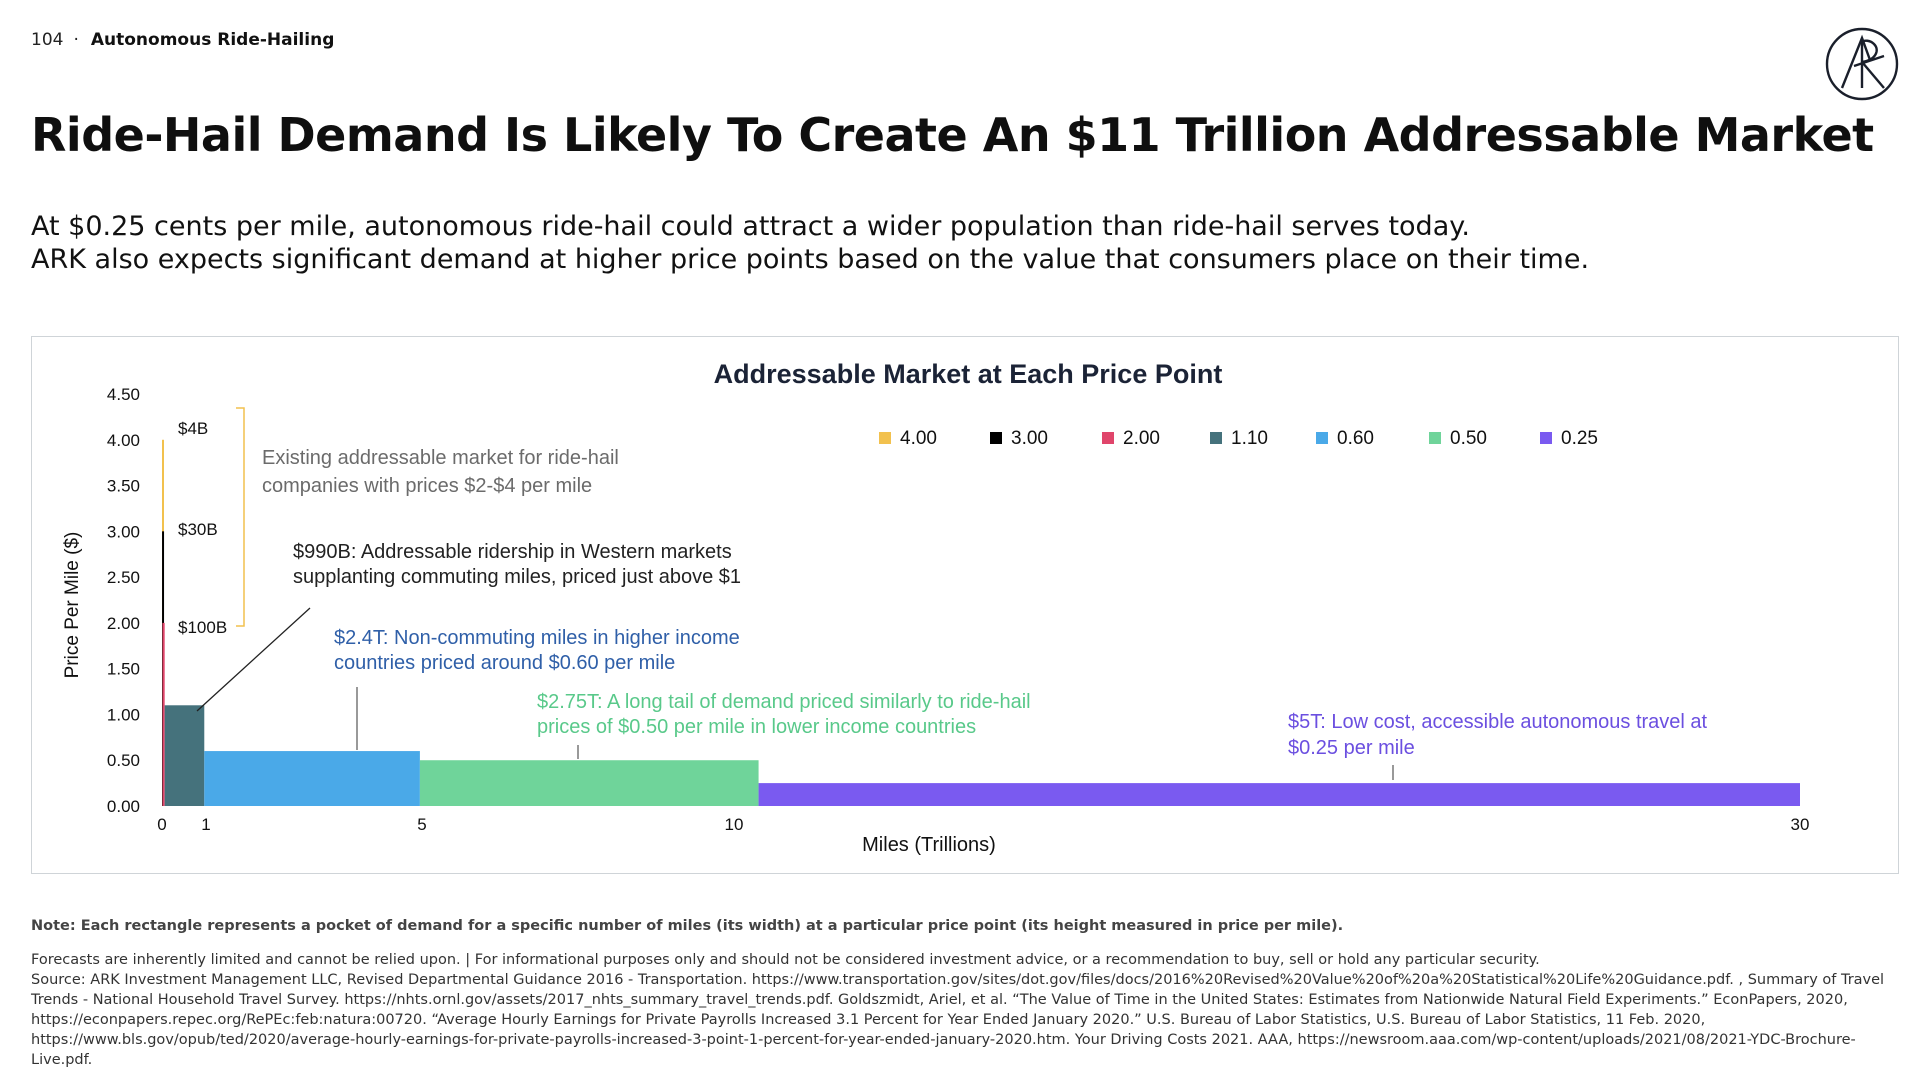  What do you see at coordinates (968, 374) in the screenshot?
I see `chart-title: Addressable Market at Each Price Point` at bounding box center [968, 374].